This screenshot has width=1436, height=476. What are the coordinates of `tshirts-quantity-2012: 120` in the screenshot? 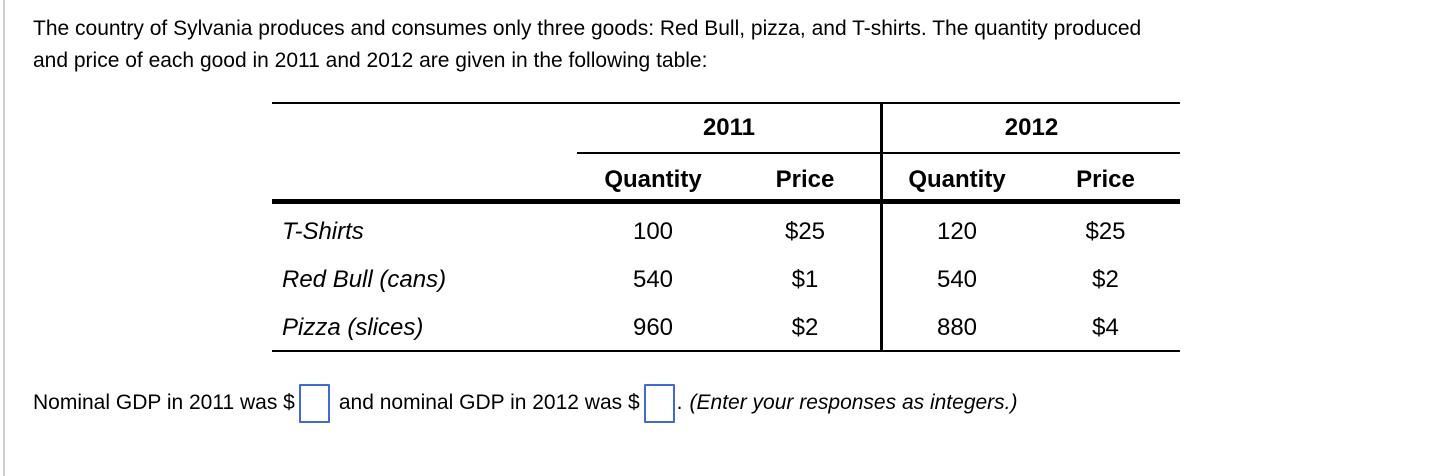 It's located at (957, 231).